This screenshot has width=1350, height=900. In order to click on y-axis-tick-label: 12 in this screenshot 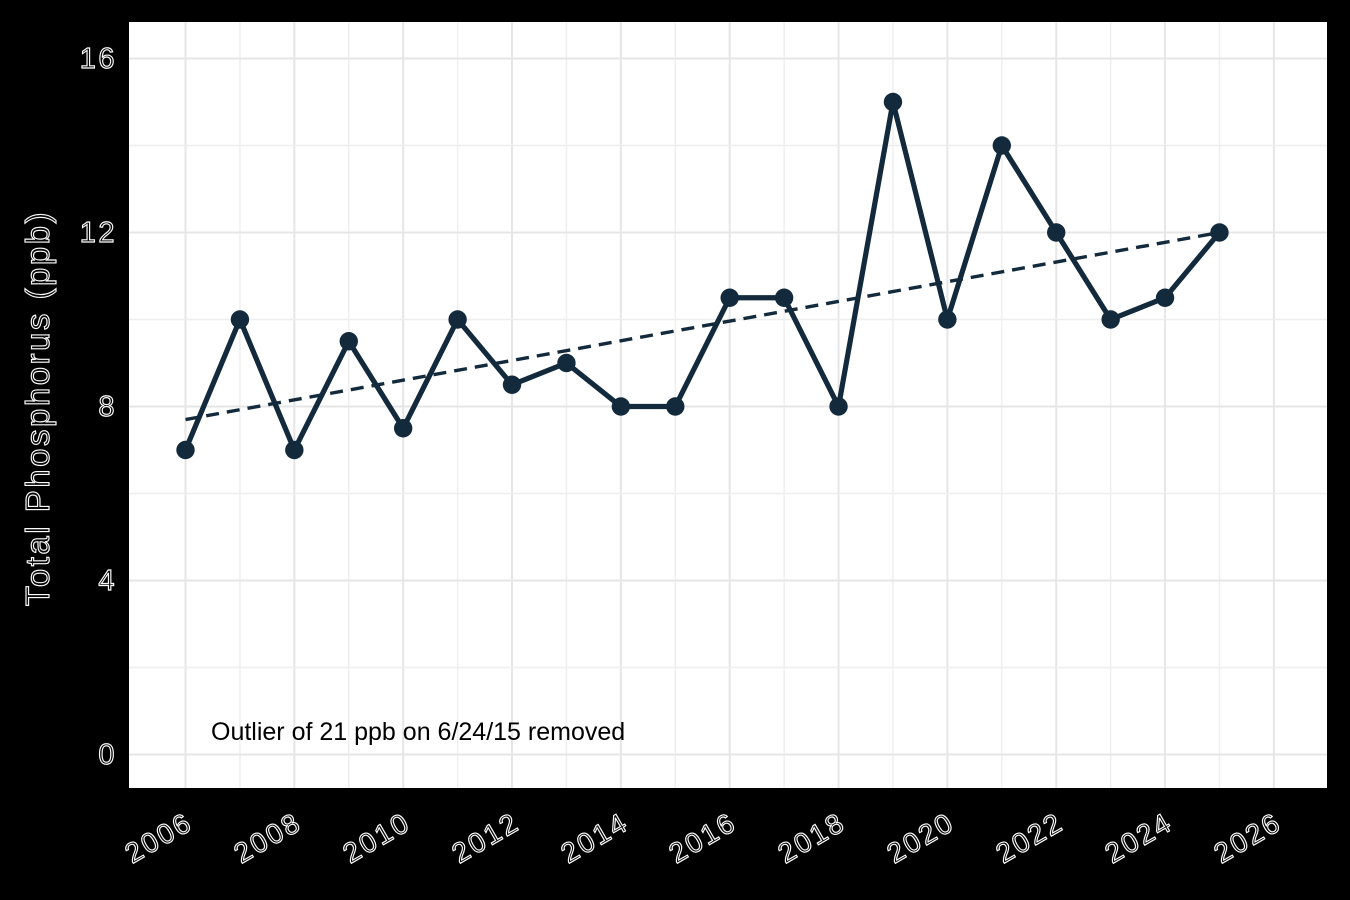, I will do `click(98, 232)`.